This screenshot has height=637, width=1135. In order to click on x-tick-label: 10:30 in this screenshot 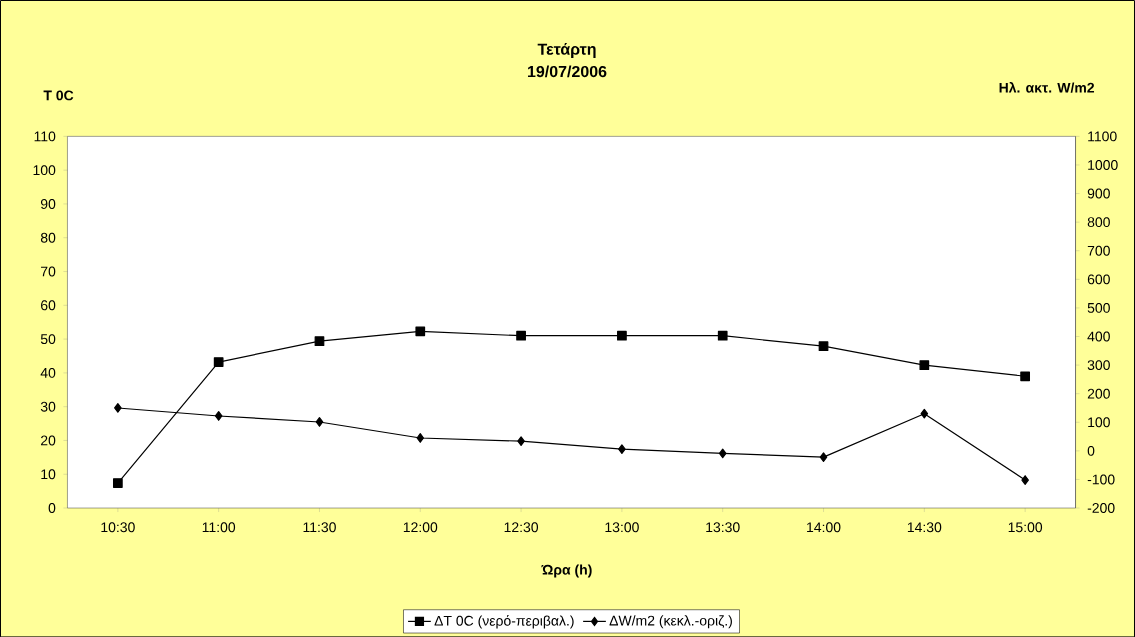, I will do `click(118, 527)`.